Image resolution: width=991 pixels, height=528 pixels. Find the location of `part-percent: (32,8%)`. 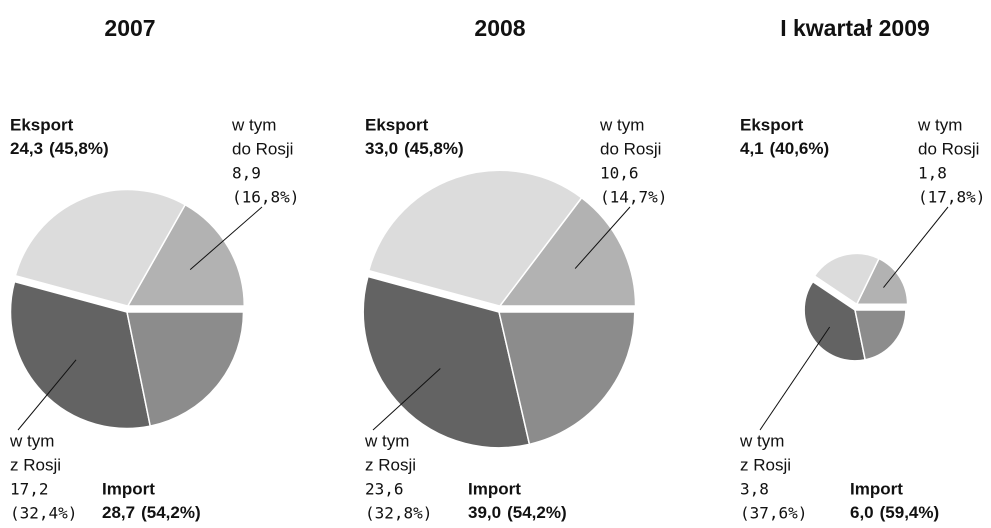

part-percent: (32,8%) is located at coordinates (398, 513).